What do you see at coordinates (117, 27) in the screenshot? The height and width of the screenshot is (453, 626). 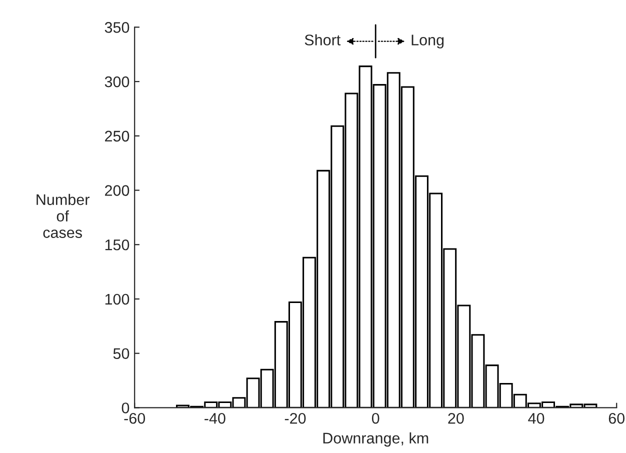 I see `y-tick-label: 350` at bounding box center [117, 27].